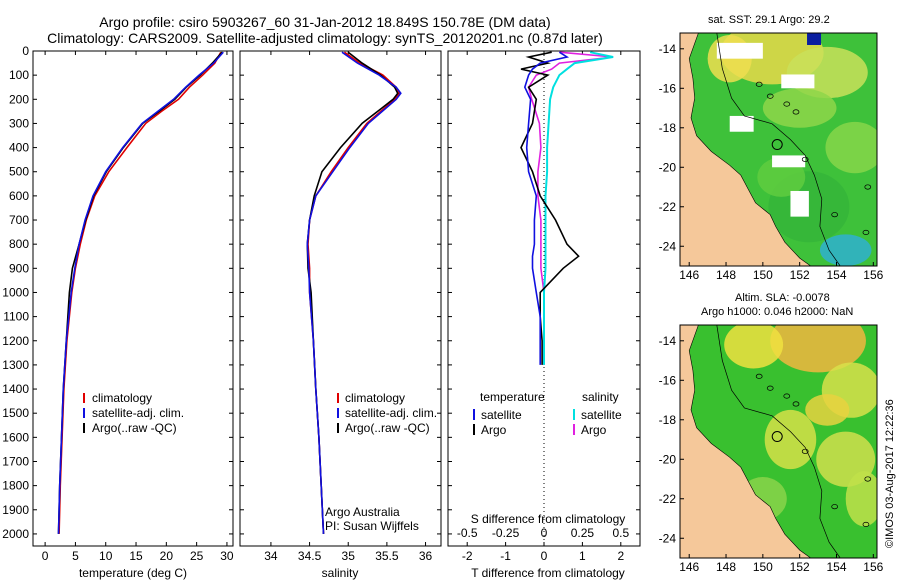 This screenshot has width=900, height=580. Describe the element at coordinates (544, 533) in the screenshot. I see `diff-s-tick-label: 0` at that location.